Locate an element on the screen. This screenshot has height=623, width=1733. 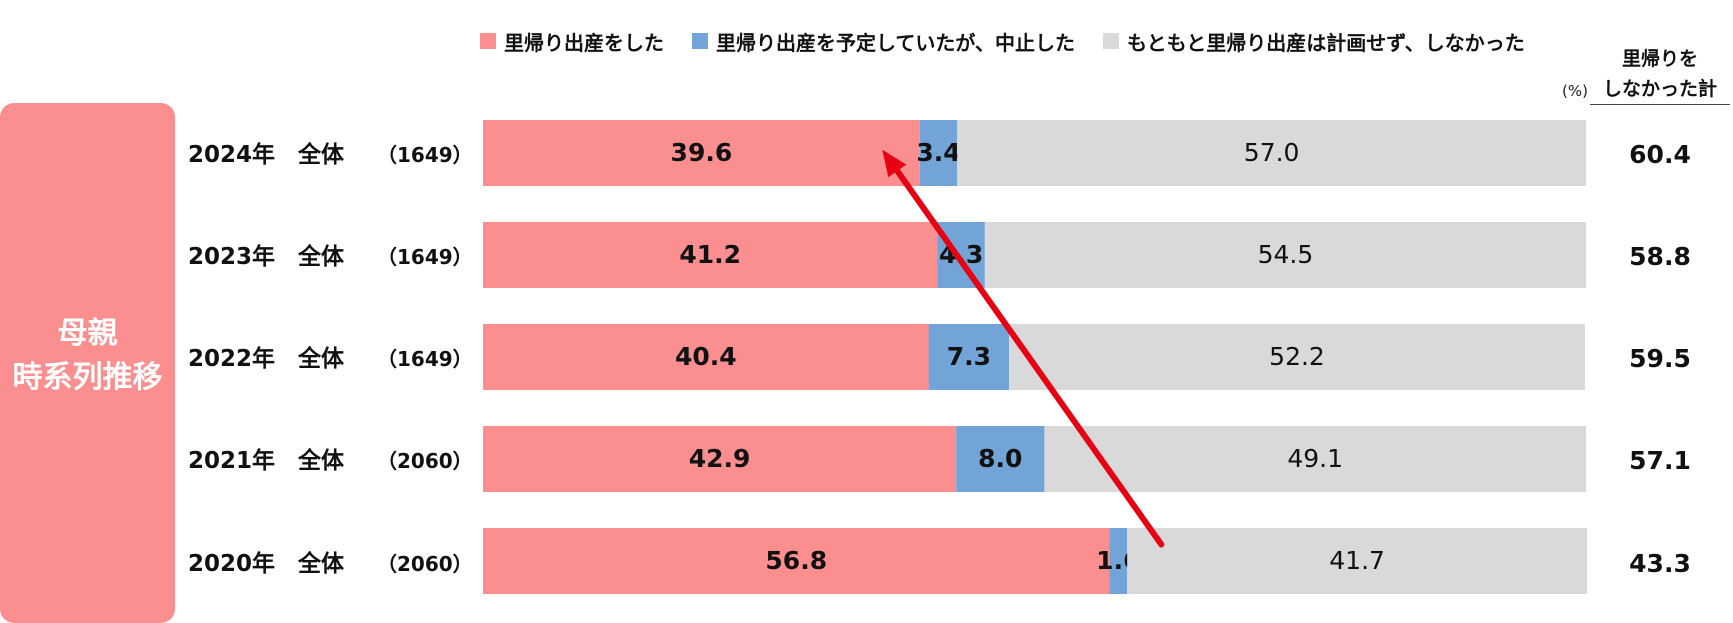
legend-swatch-cancelled is located at coordinates (700, 41).